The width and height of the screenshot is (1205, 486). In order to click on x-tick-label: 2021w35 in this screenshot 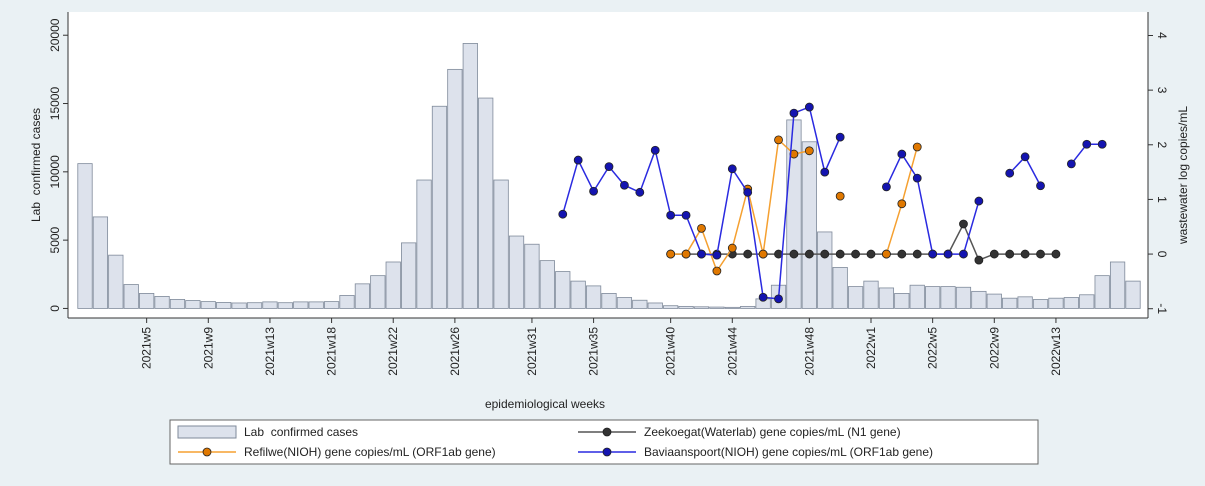, I will do `click(594, 351)`.